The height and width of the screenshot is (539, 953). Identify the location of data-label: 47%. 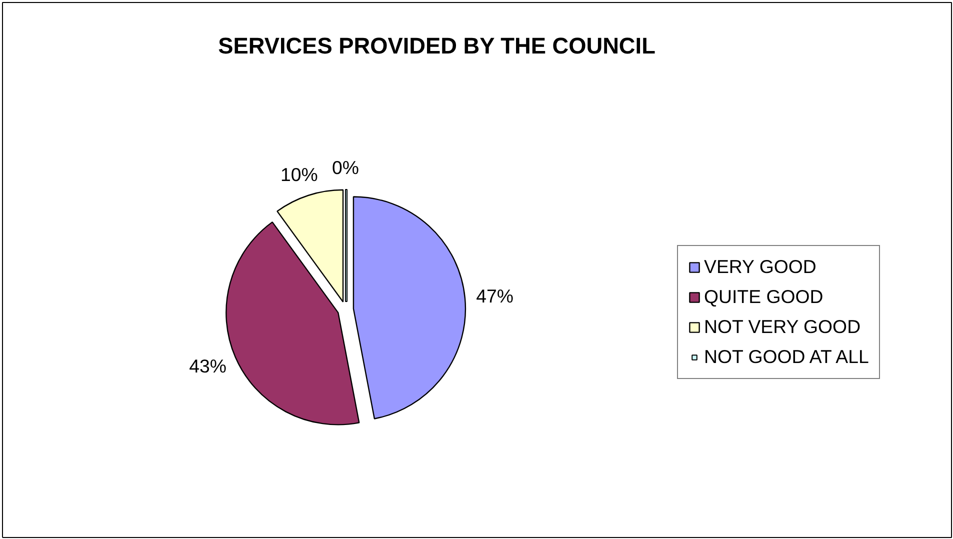
(495, 296).